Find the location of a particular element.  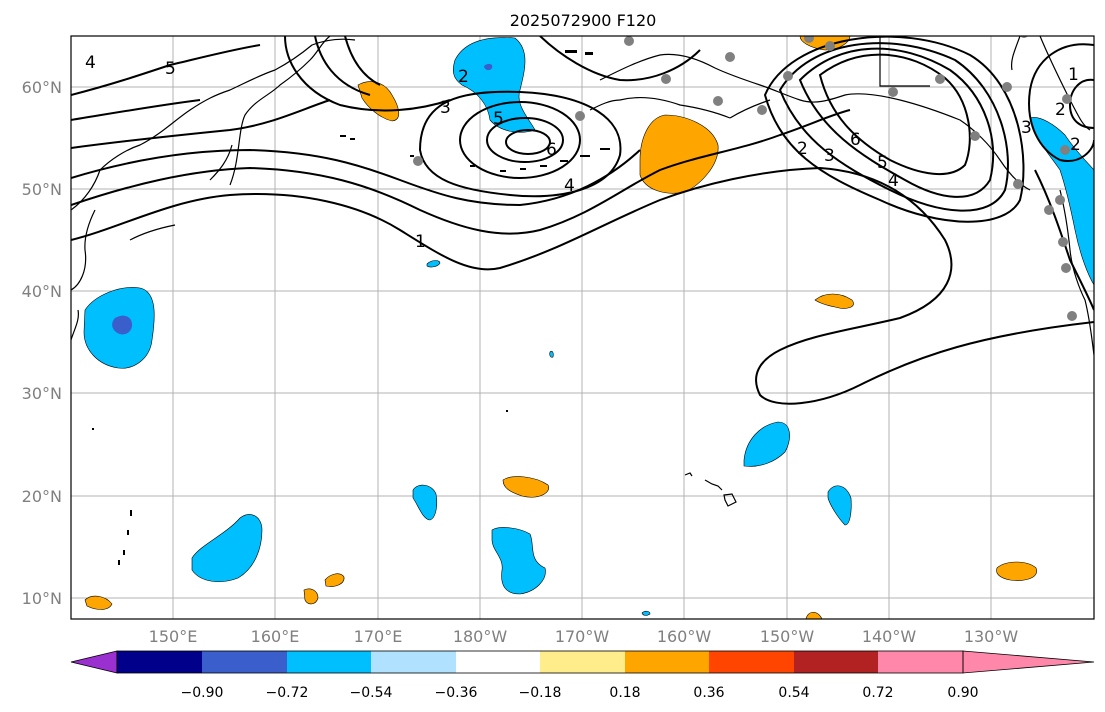

colorbar-label: −0.72 is located at coordinates (287, 693).